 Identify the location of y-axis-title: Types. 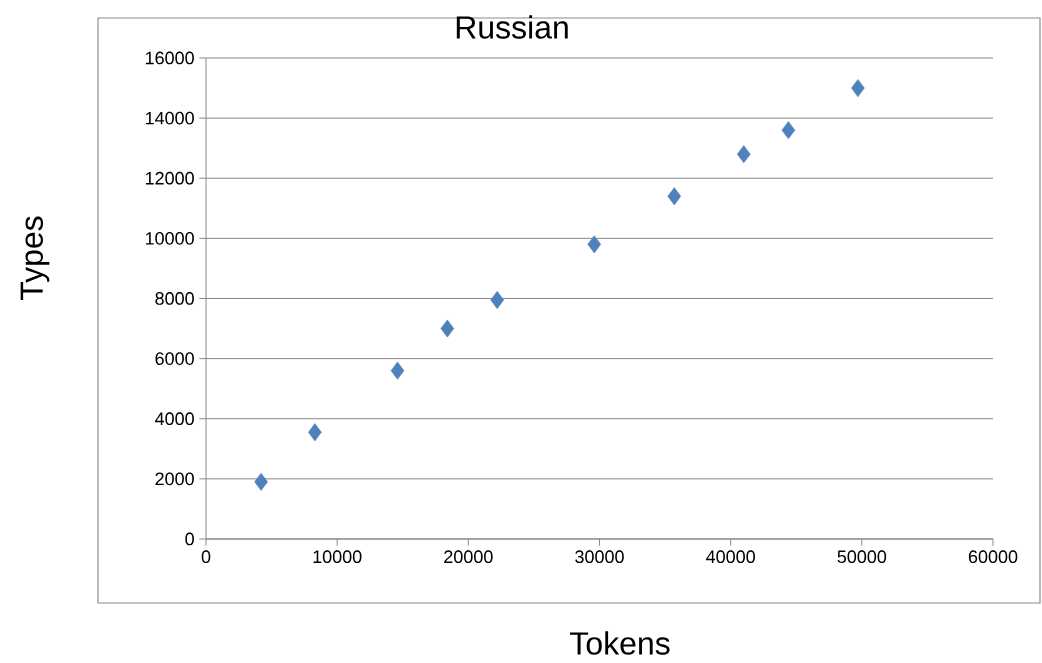
(35, 258).